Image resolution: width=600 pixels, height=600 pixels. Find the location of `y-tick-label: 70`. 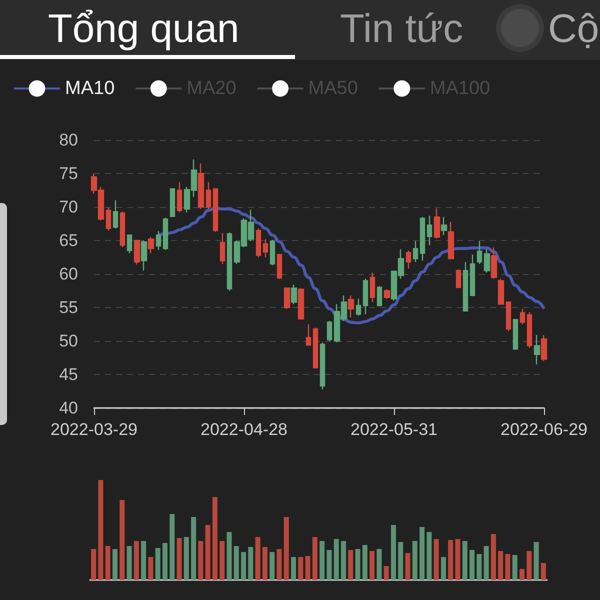

y-tick-label: 70 is located at coordinates (68, 207).